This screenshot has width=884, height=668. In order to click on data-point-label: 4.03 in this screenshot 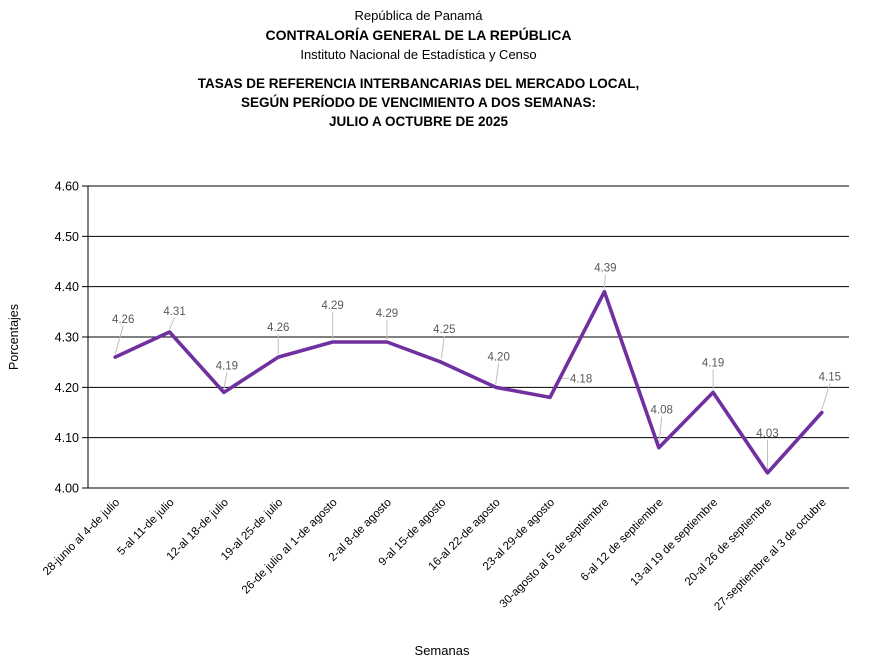, I will do `click(767, 434)`.